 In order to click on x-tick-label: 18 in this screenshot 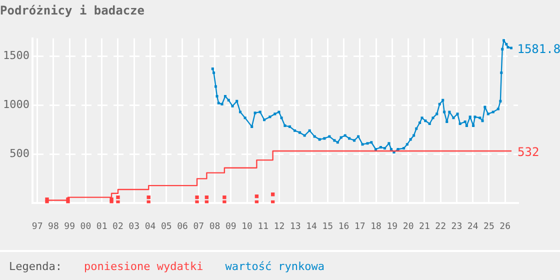, I will do `click(376, 227)`.